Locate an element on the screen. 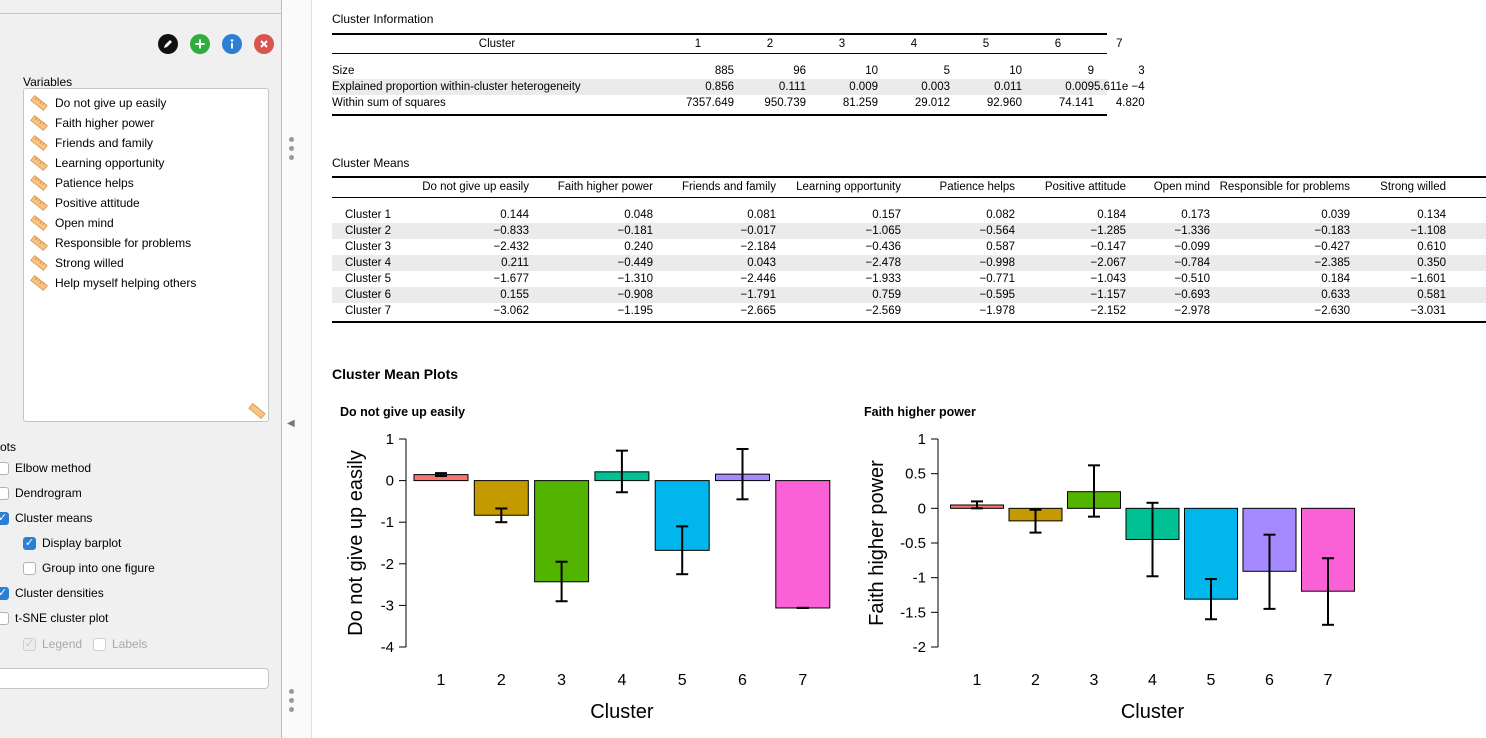  variable-item: Help myself helping others is located at coordinates (113, 283).